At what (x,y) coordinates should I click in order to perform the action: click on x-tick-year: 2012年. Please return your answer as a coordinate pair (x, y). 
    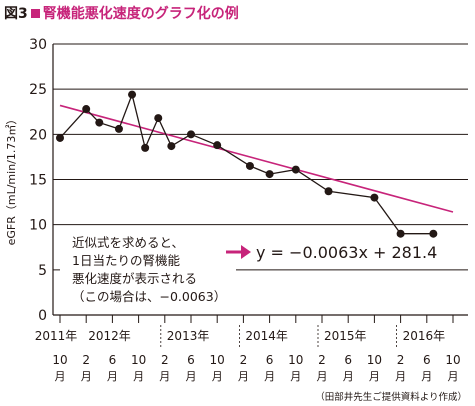
    Looking at the image, I should click on (109, 336).